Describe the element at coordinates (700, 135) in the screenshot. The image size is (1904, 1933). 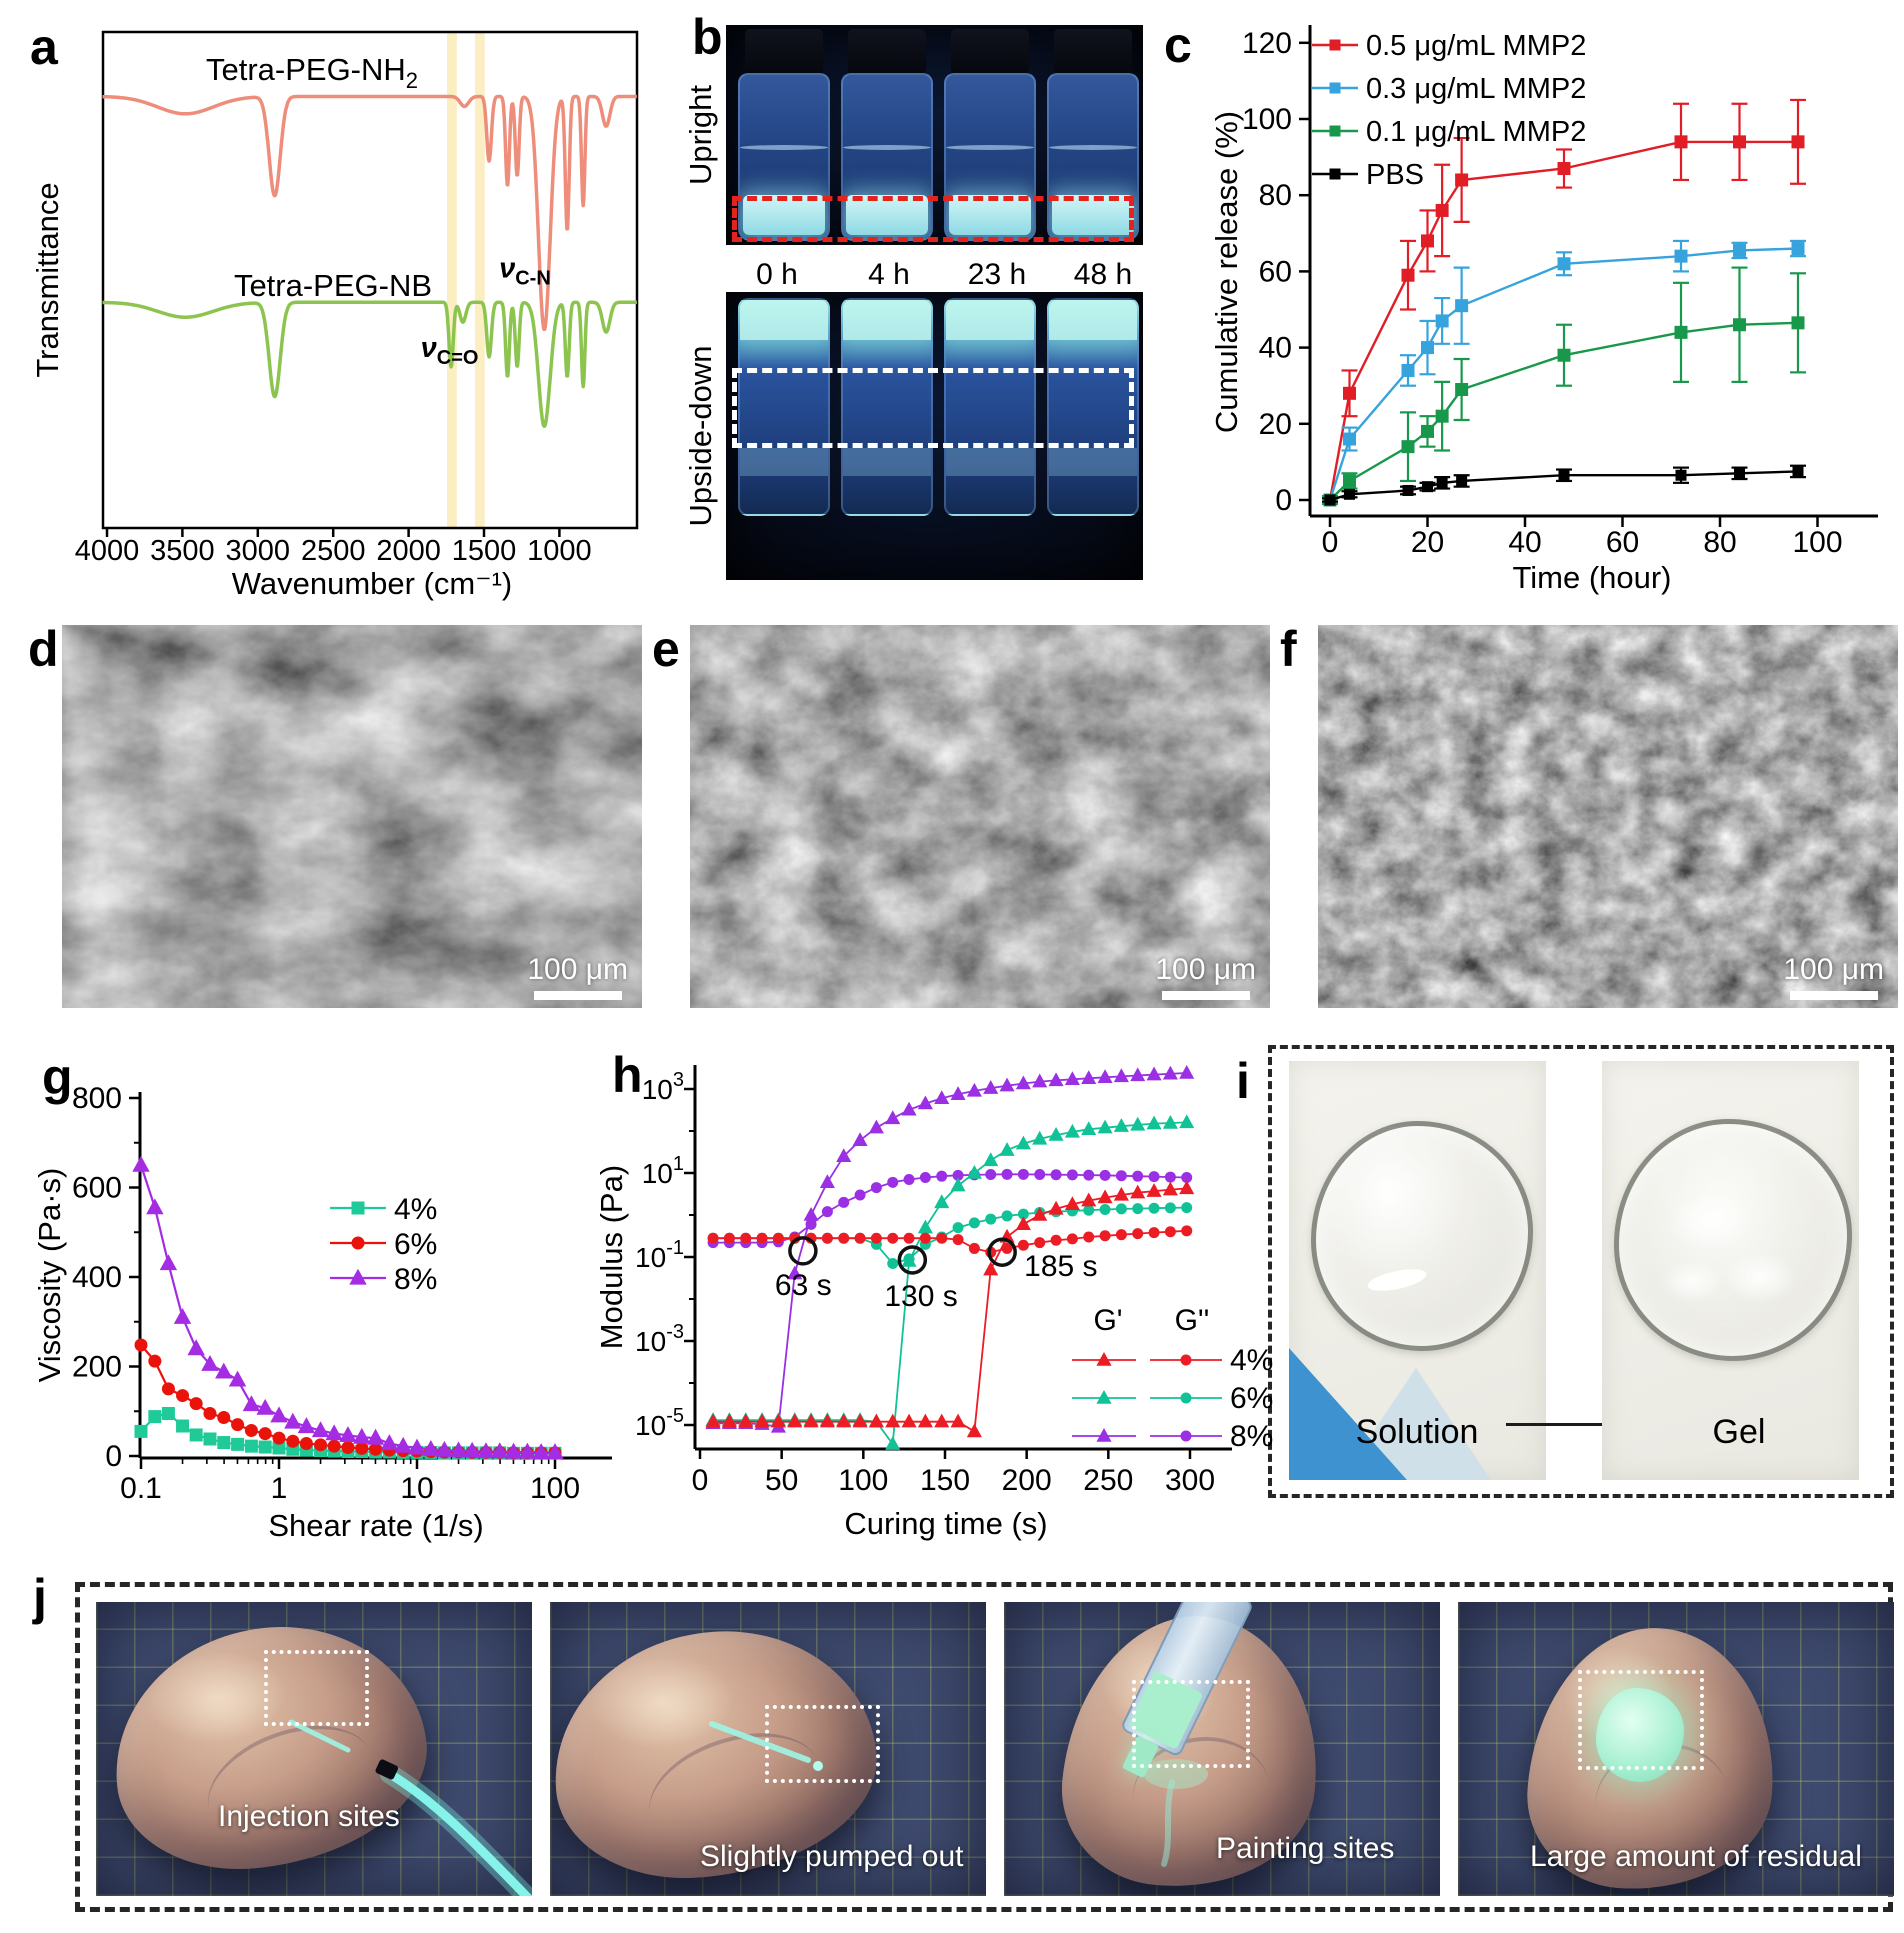
I see `upright-label: Upright` at that location.